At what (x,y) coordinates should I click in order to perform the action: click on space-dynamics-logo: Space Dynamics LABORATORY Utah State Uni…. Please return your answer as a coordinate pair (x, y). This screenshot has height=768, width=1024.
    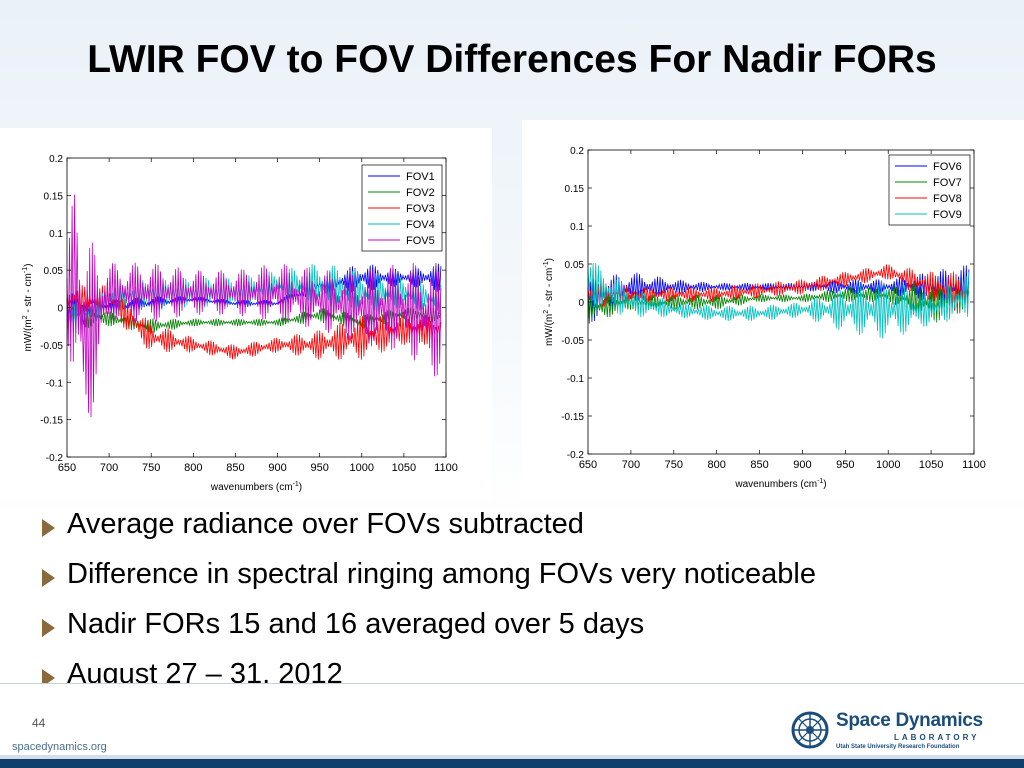
    Looking at the image, I should click on (890, 731).